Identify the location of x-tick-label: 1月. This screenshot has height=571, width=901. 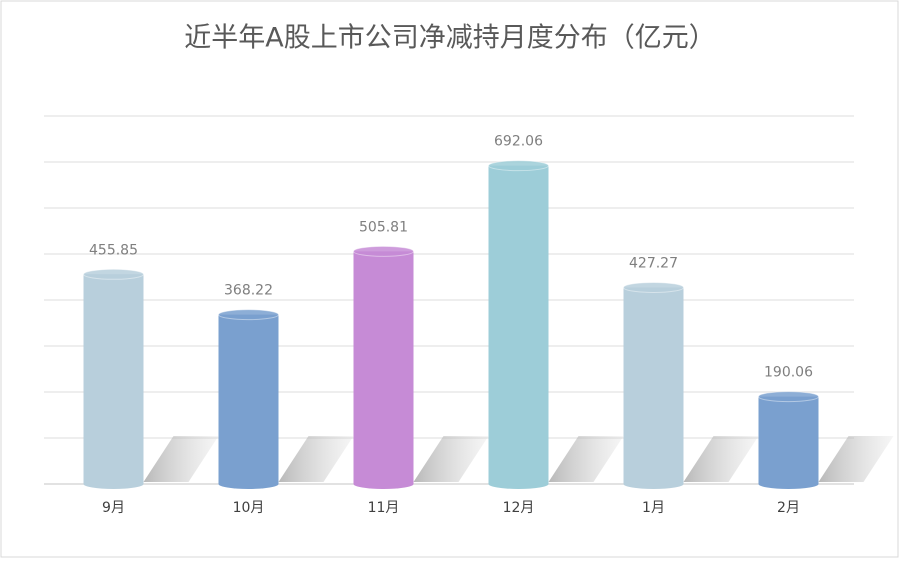
(653, 508).